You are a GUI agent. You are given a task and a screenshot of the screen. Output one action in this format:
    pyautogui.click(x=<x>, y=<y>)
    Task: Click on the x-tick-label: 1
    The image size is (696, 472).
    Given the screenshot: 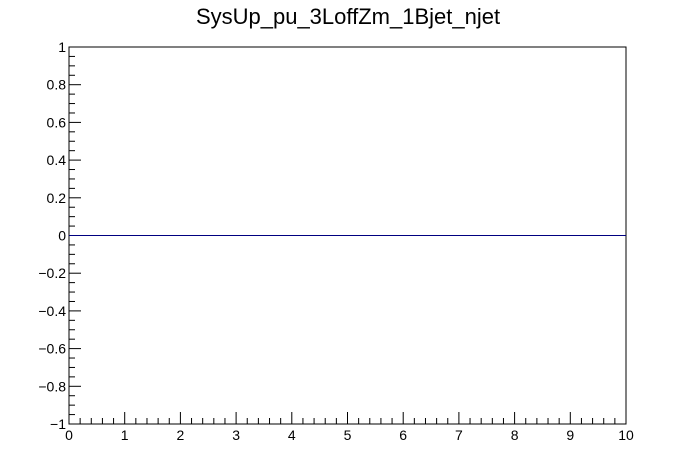 What is the action you would take?
    pyautogui.click(x=125, y=435)
    